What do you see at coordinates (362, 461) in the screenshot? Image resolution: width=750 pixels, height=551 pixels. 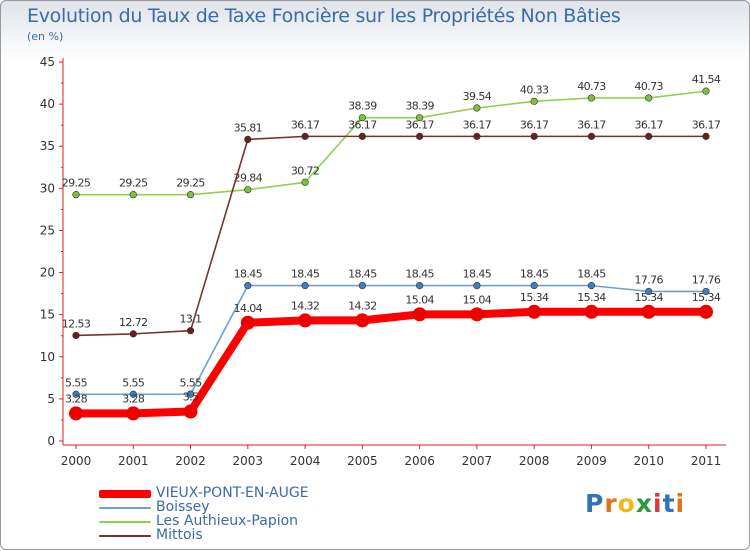 I see `x-tick-label: 2005` at bounding box center [362, 461].